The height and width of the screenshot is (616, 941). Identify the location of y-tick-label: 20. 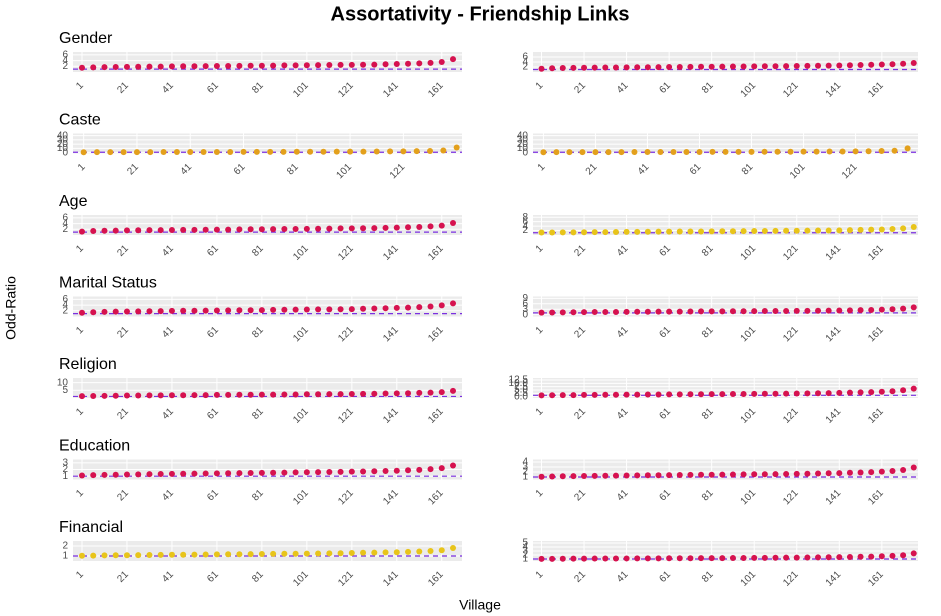
(63, 144).